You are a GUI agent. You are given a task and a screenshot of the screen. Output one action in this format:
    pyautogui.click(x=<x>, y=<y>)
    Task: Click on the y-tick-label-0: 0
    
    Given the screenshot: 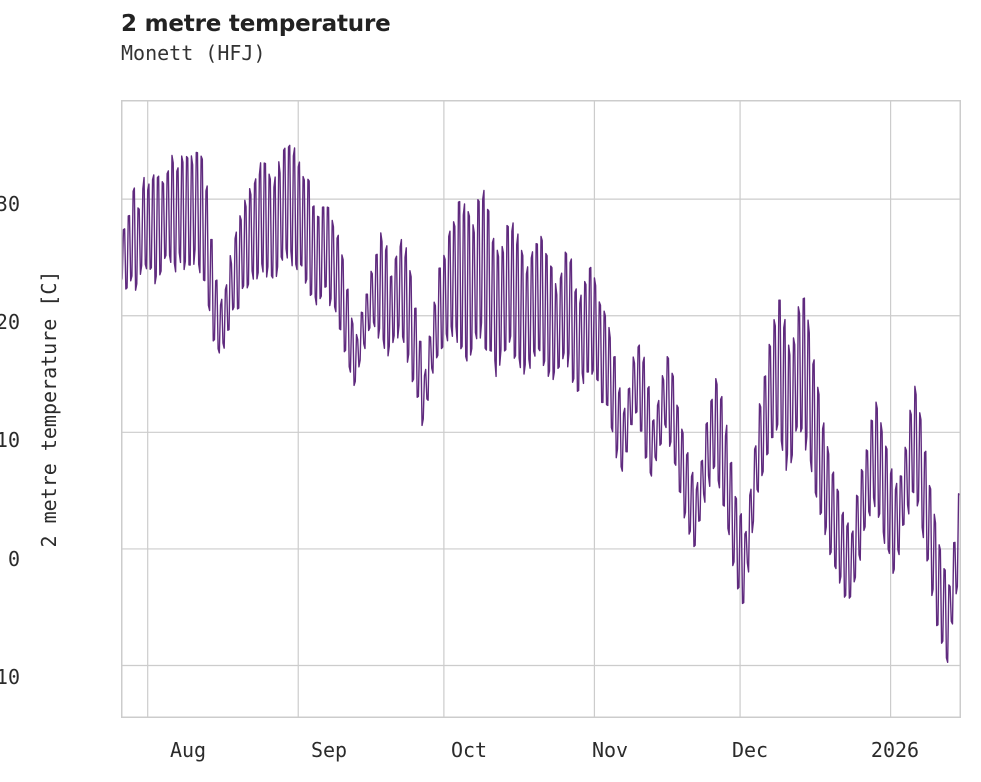 What is the action you would take?
    pyautogui.click(x=13, y=559)
    